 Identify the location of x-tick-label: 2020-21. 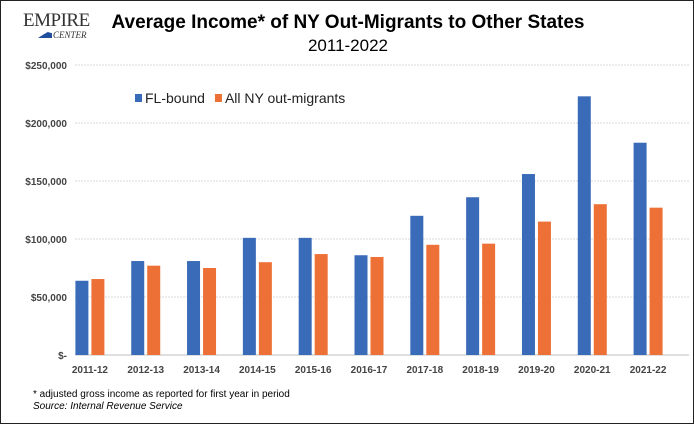
(592, 370).